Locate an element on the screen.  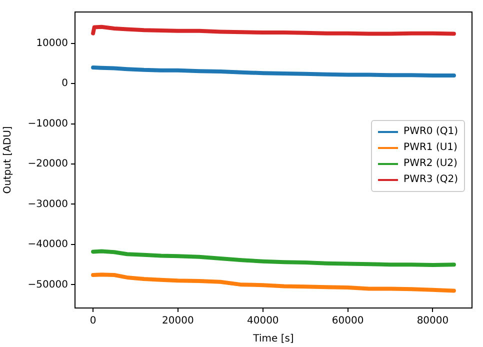
x-tick-label: 60000 is located at coordinates (348, 321).